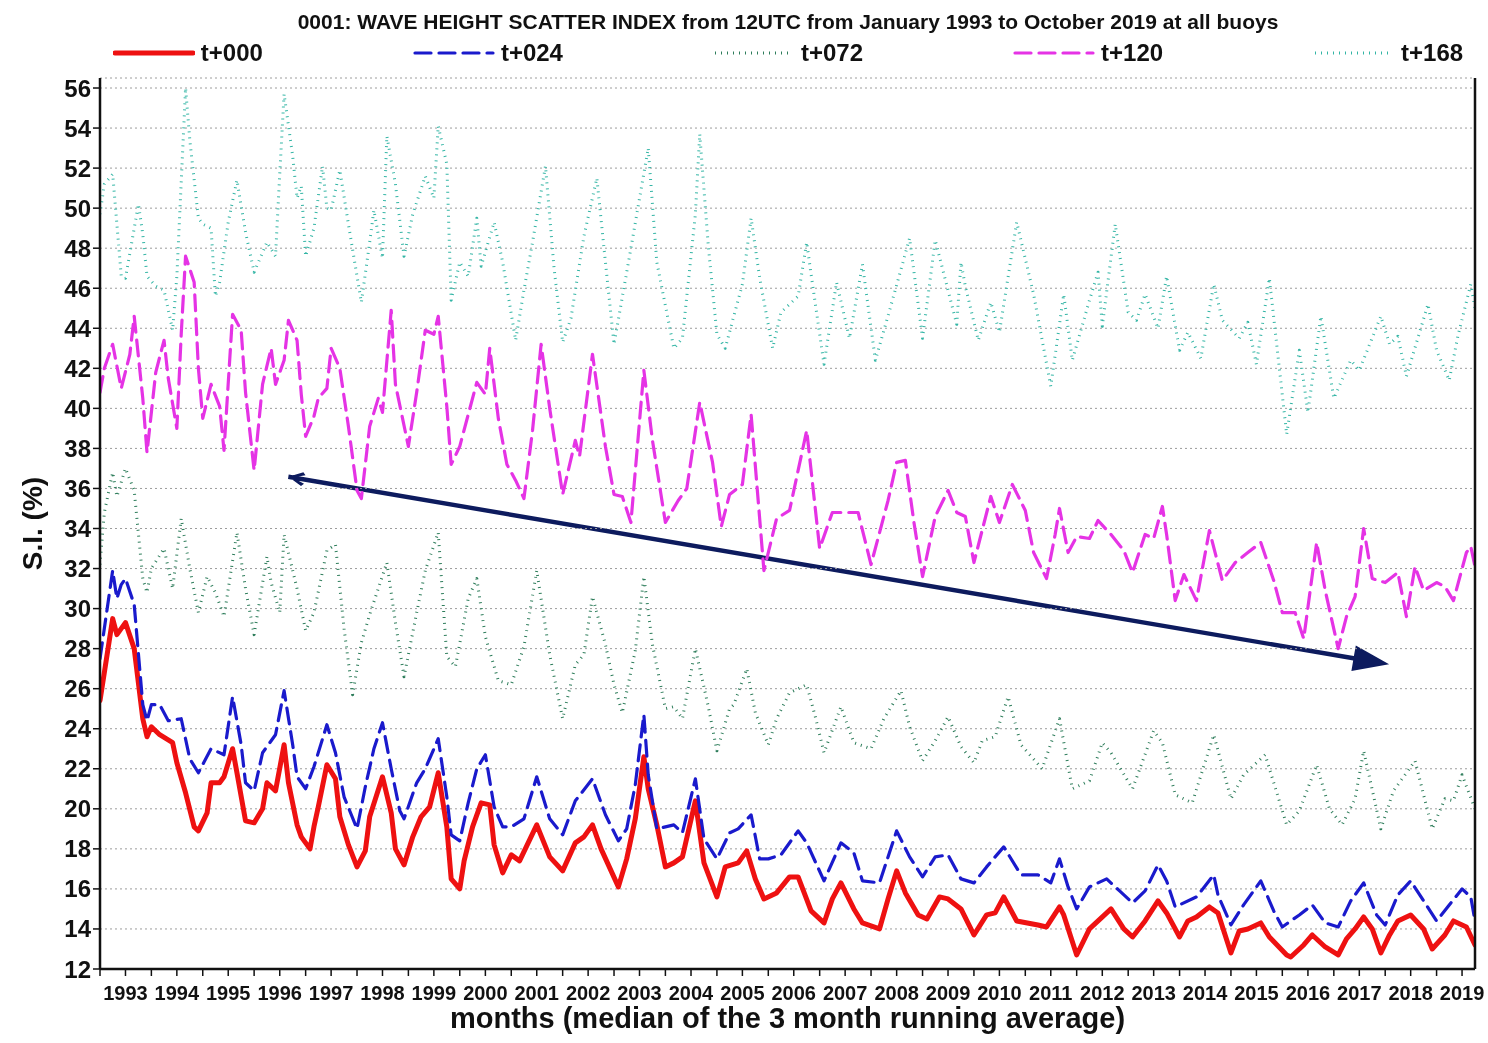  Describe the element at coordinates (78, 128) in the screenshot. I see `y-tick-label: 54` at that location.